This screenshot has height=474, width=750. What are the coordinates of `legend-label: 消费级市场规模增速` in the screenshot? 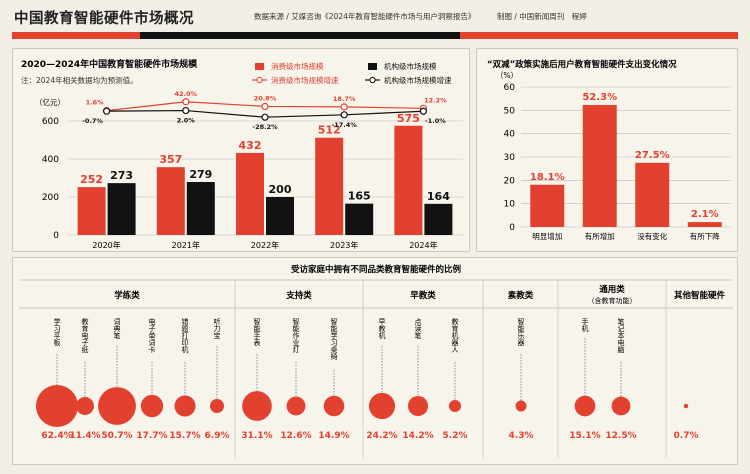 It's located at (305, 80).